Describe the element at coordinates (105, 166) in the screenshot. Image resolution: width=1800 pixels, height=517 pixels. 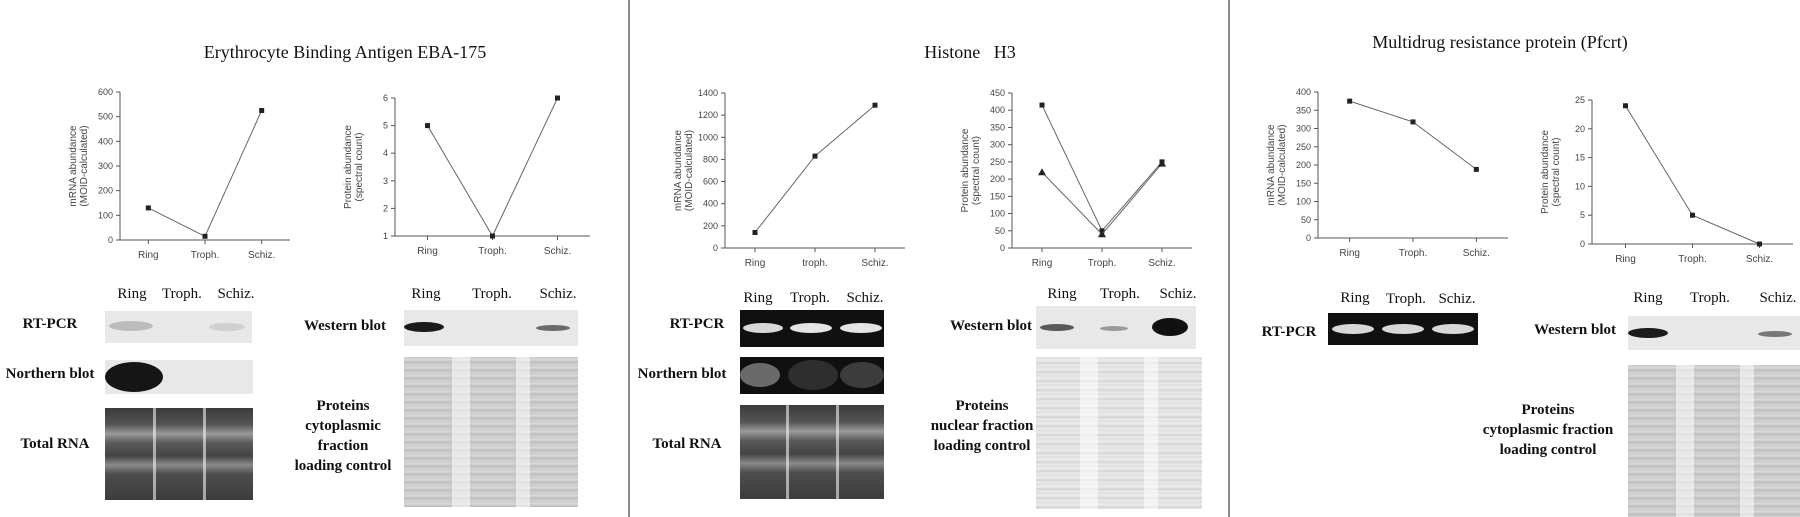
I see `y-tick-label: 300` at that location.